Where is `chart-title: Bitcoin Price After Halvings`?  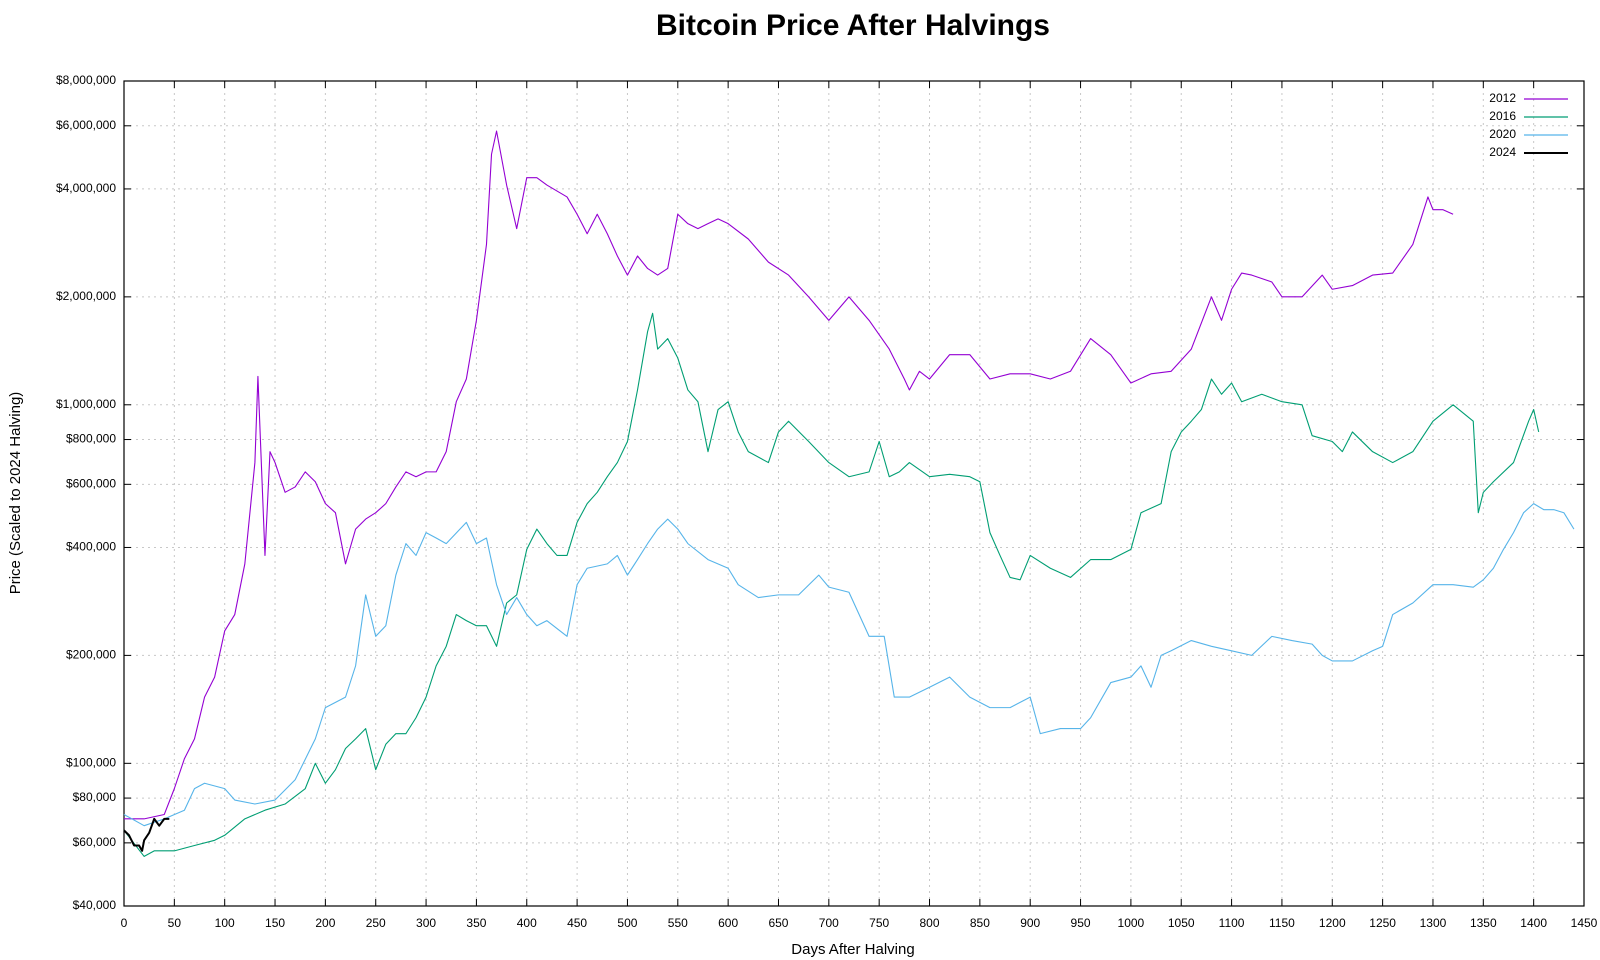
chart-title: Bitcoin Price After Halvings is located at coordinates (853, 25).